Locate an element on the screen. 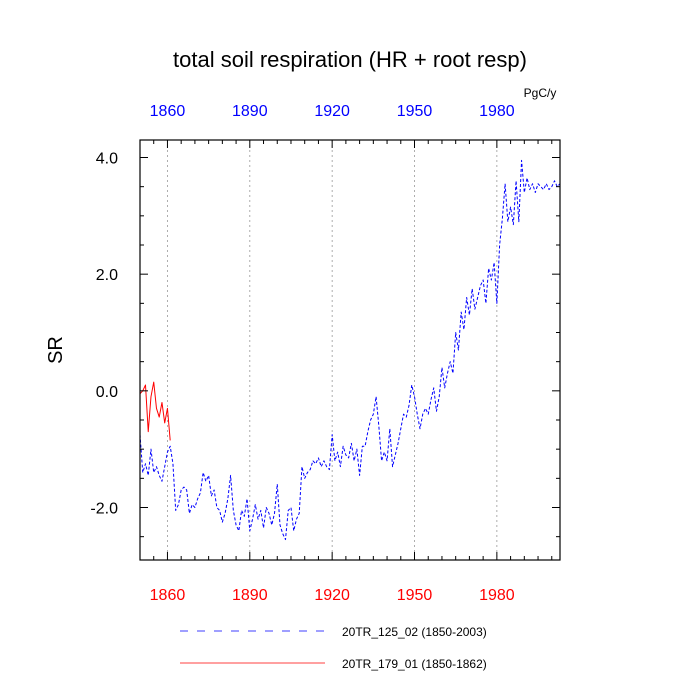  chart-title: total soil respiration (HR + root resp) is located at coordinates (350, 59).